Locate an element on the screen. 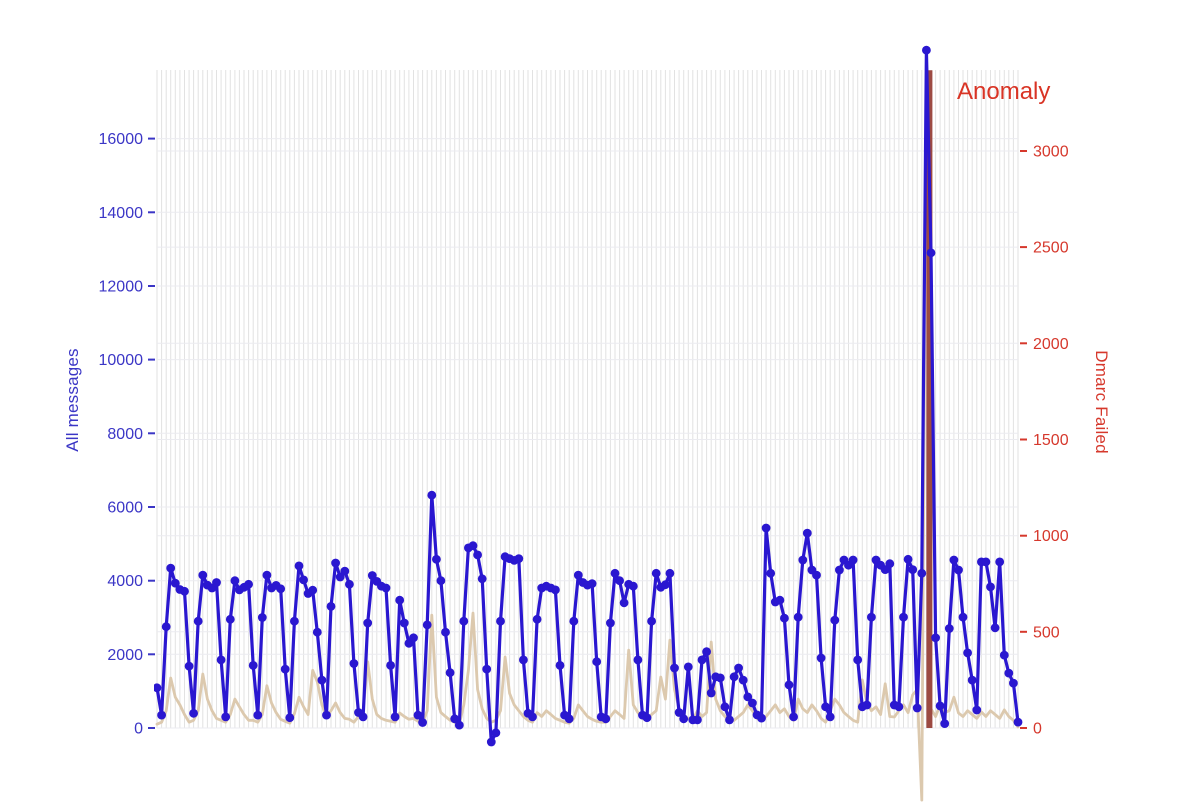  svg-text: 2500 is located at coordinates (1051, 248).